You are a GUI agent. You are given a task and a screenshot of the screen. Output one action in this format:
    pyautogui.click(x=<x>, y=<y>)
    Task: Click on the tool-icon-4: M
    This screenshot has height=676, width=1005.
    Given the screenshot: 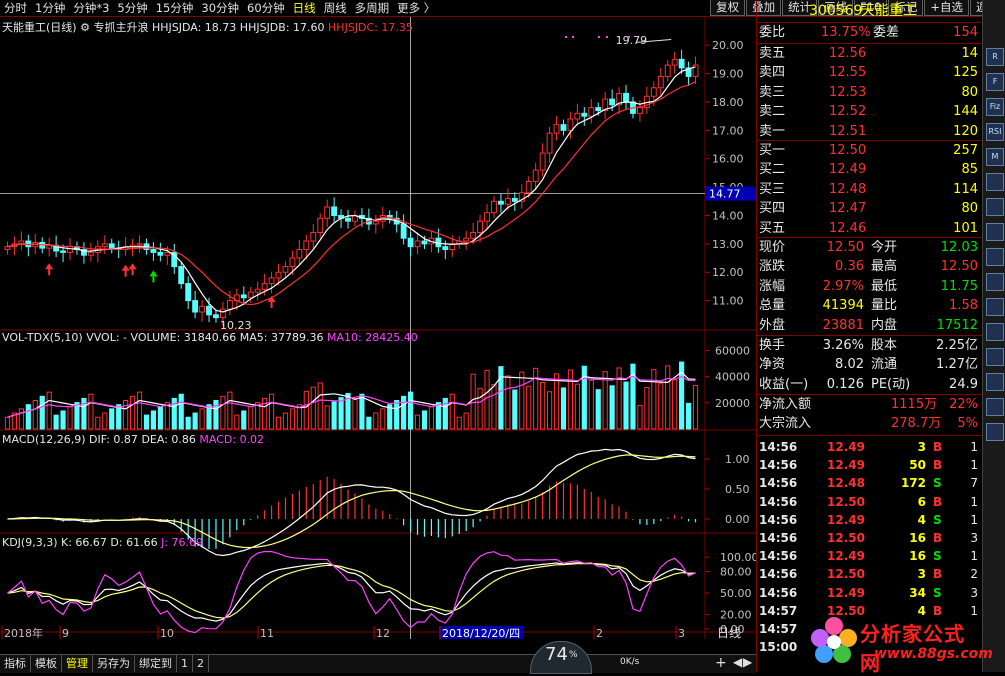 What is the action you would take?
    pyautogui.click(x=995, y=157)
    